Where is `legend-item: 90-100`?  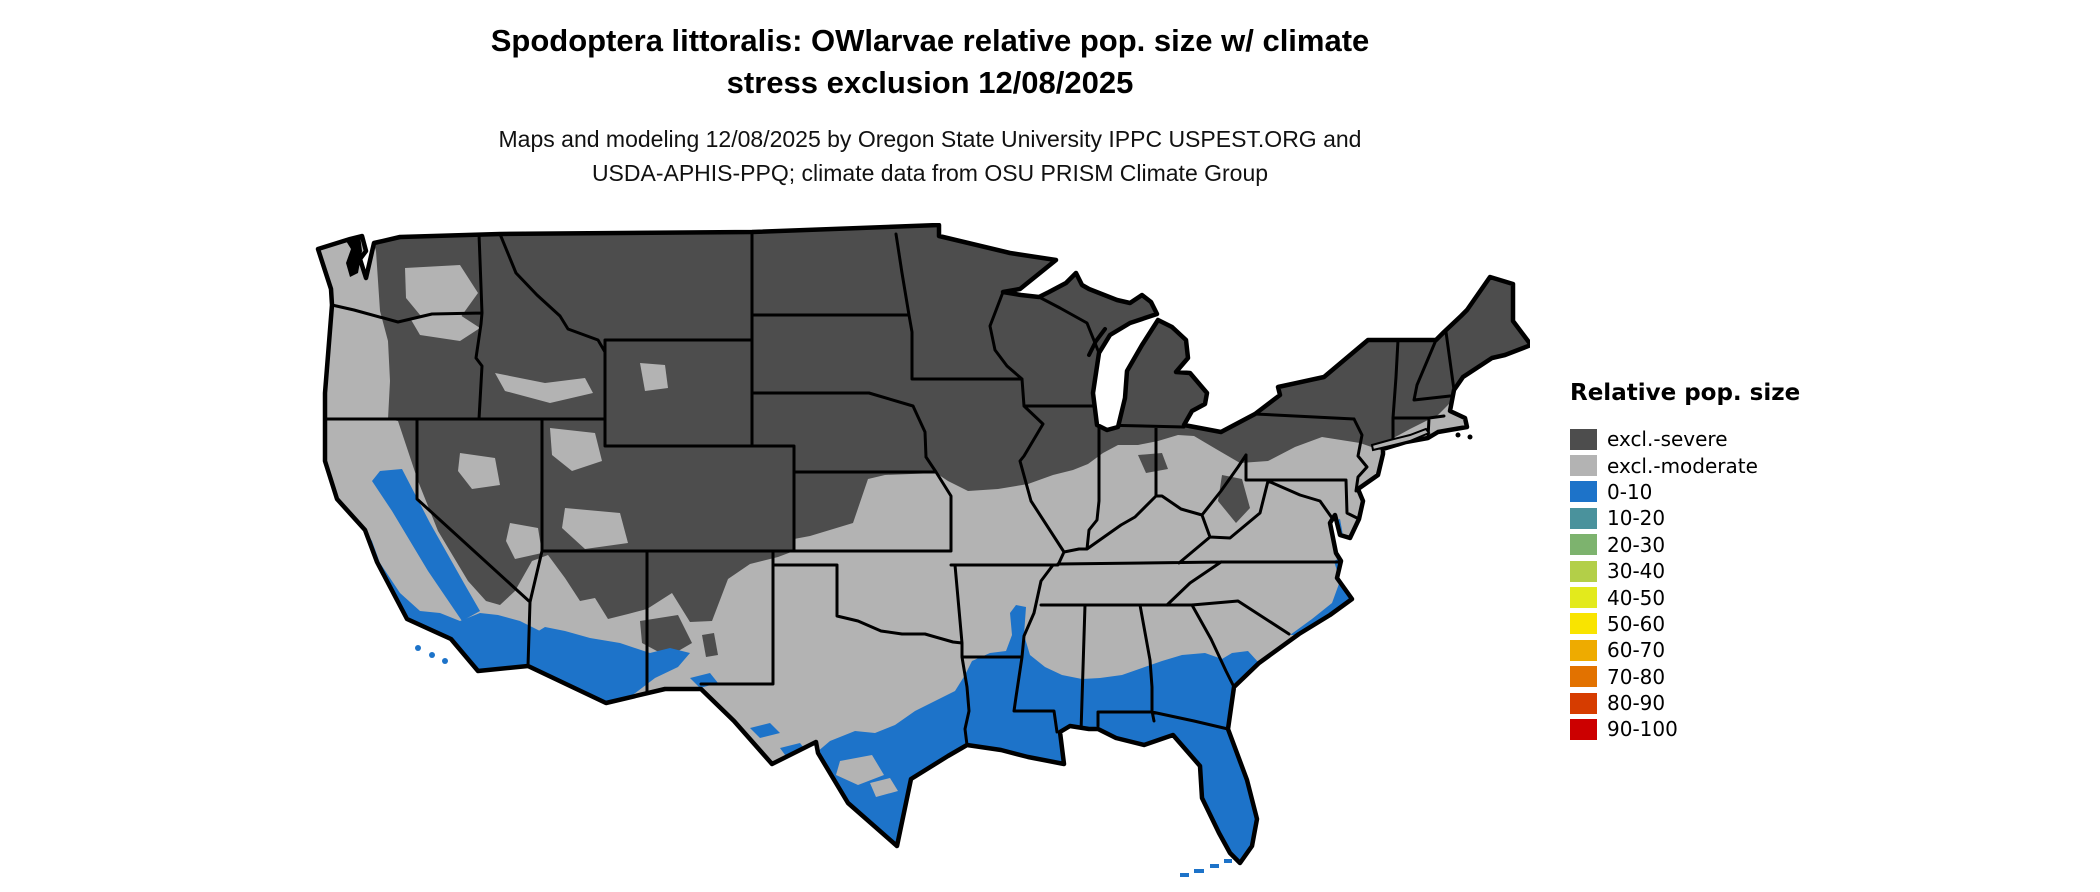
legend-item: 90-100 is located at coordinates (1690, 729).